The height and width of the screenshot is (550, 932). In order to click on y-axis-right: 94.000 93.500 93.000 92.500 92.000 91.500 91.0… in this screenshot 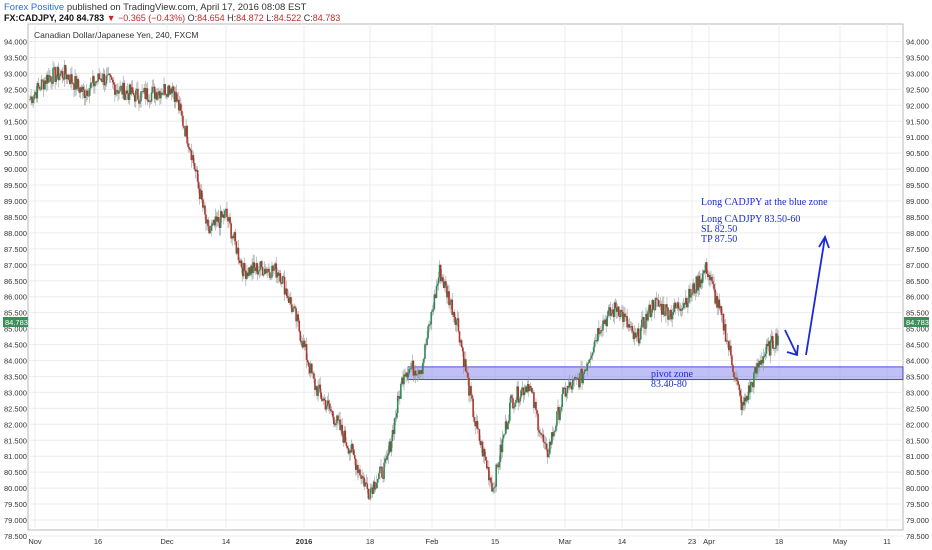, I will do `click(917, 289)`.